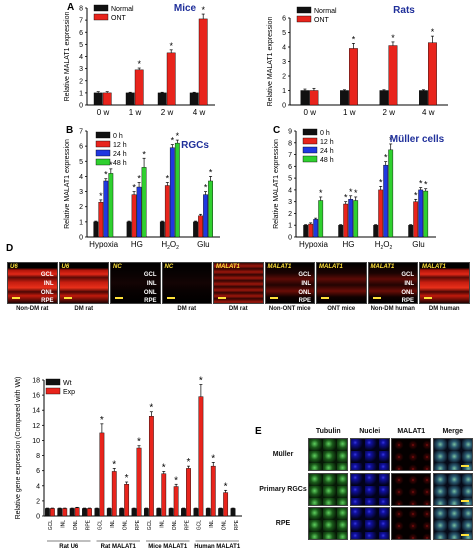  What do you see at coordinates (392, 283) in the screenshot?
I see `micrograph-8: MALAT1 GCL INL ONL RPE` at bounding box center [392, 283].